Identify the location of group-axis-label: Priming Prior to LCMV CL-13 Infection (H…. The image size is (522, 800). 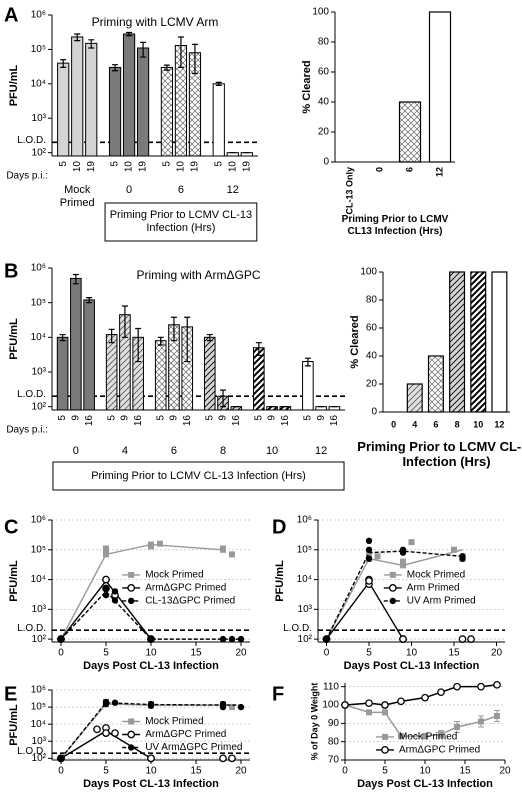
(181, 221).